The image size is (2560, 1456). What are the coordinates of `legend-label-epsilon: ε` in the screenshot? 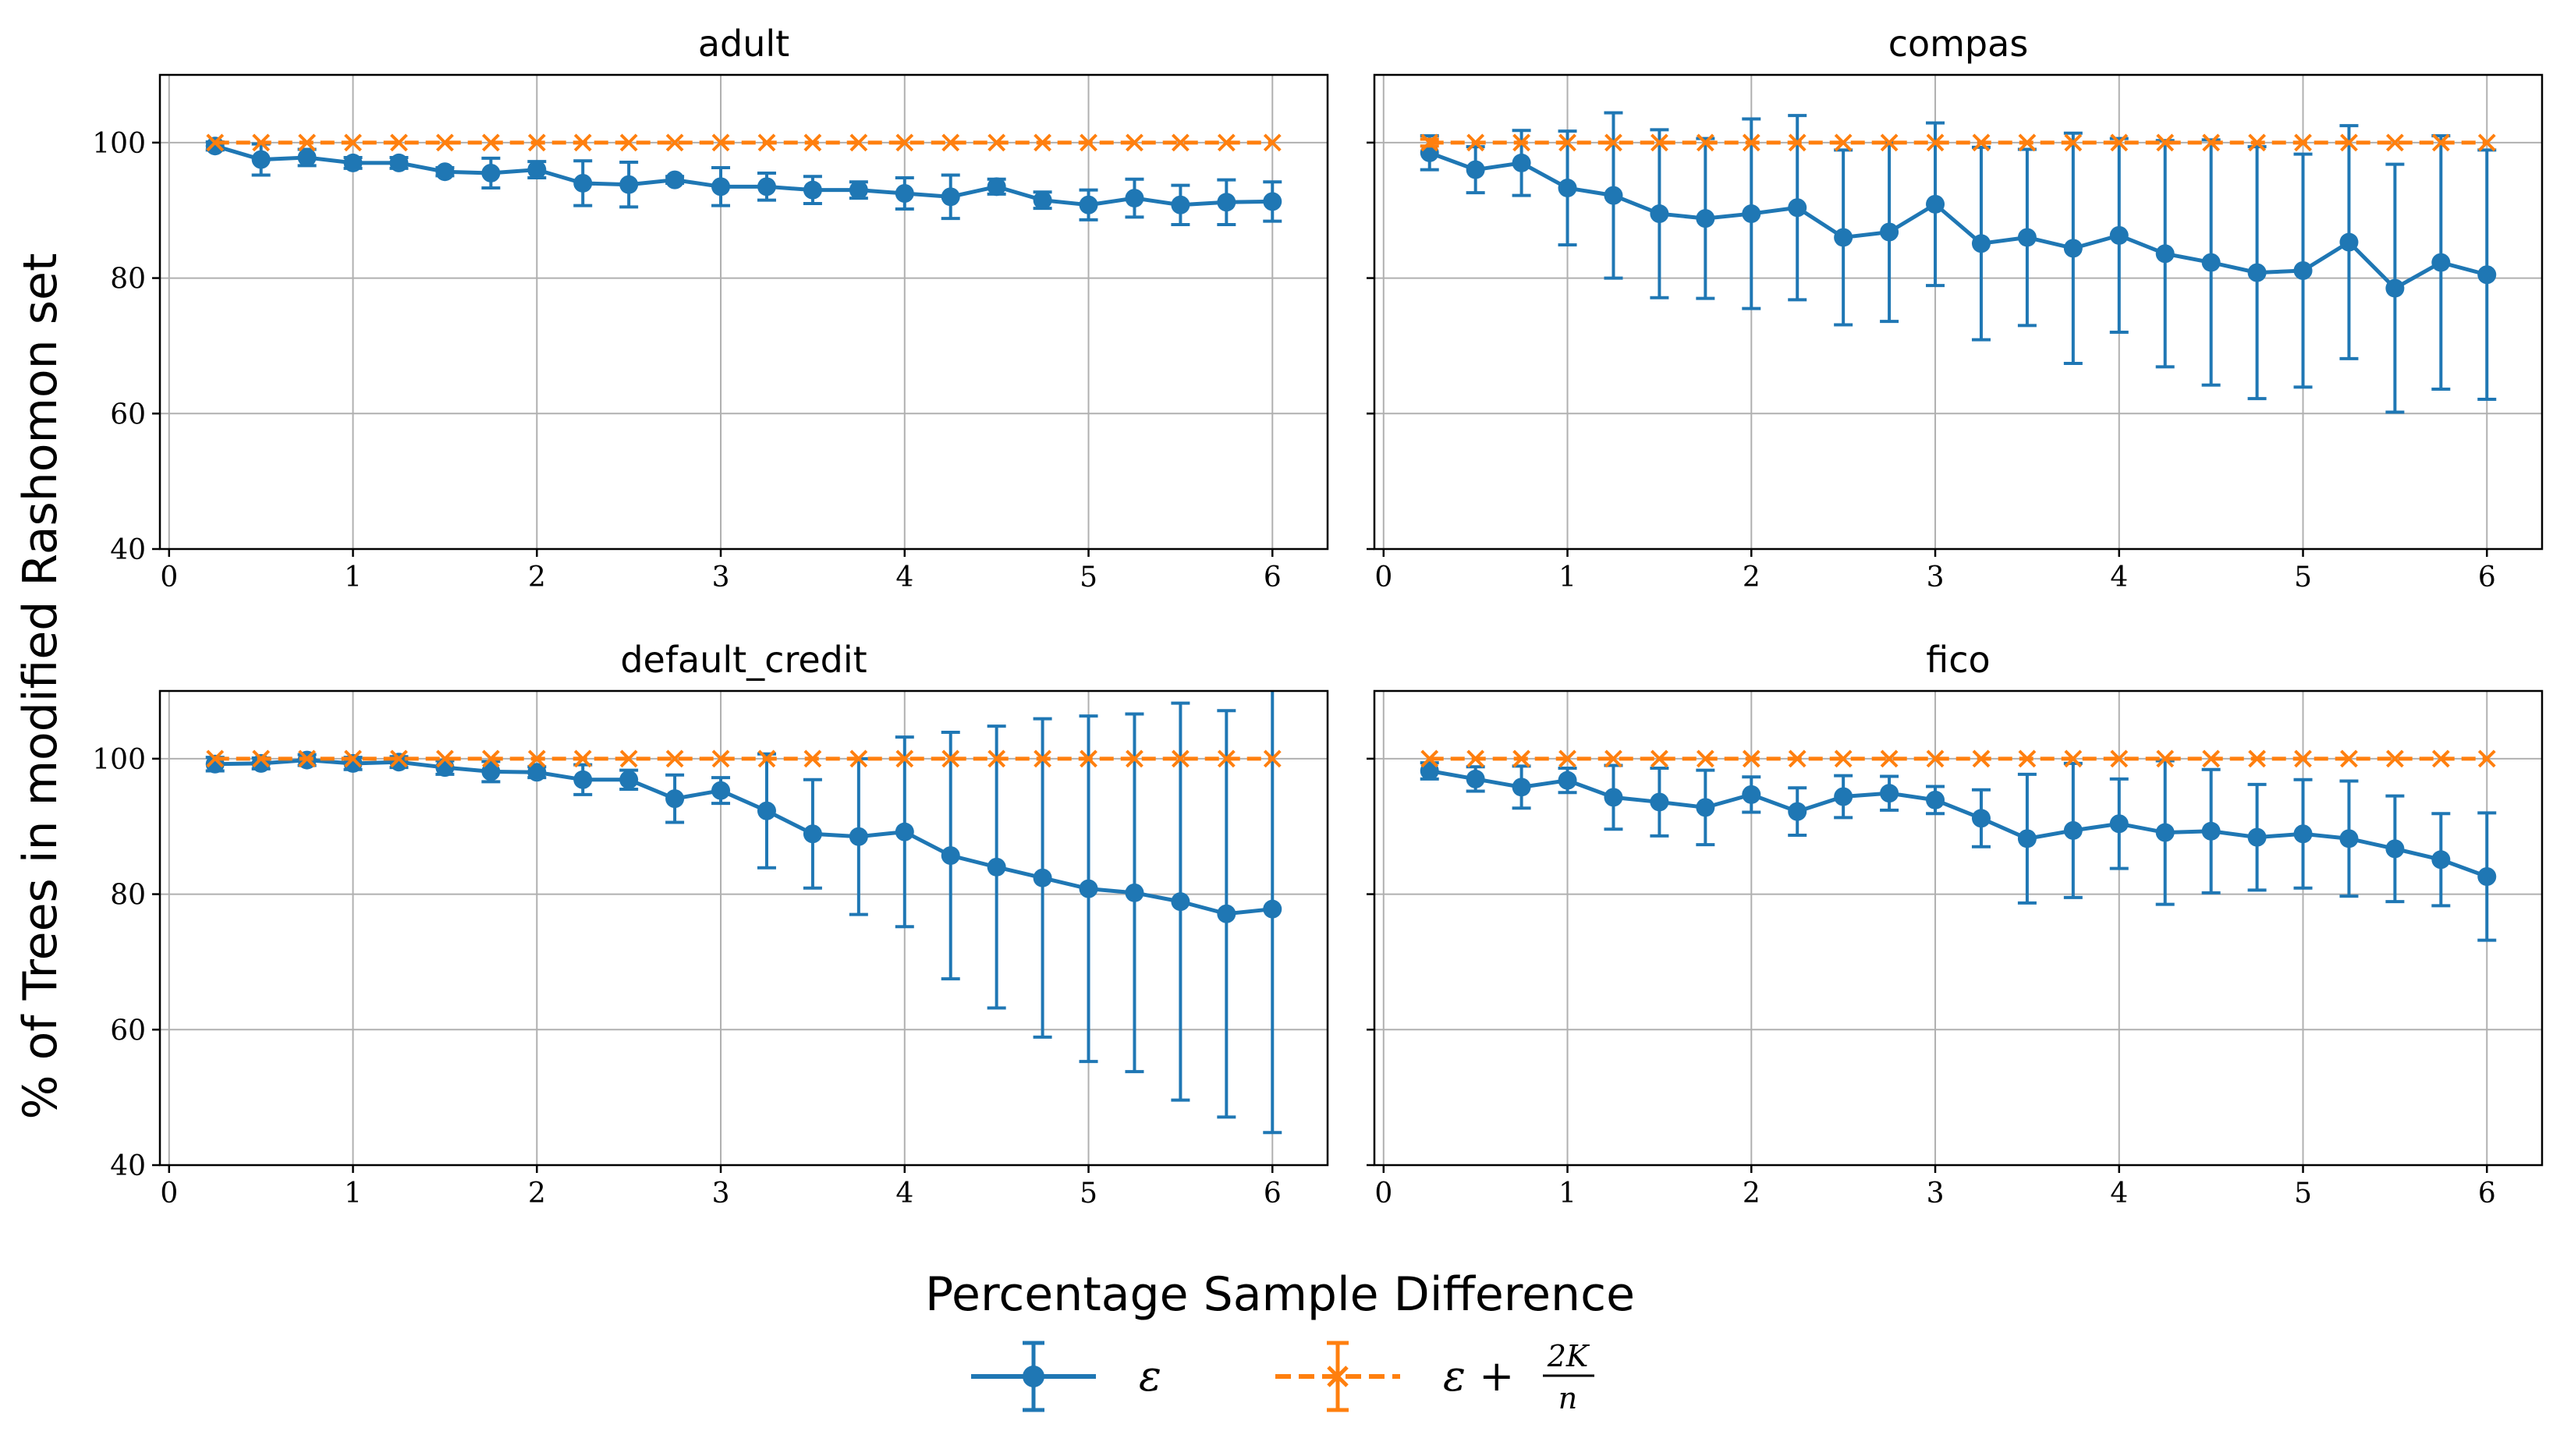 It's located at (1150, 1376).